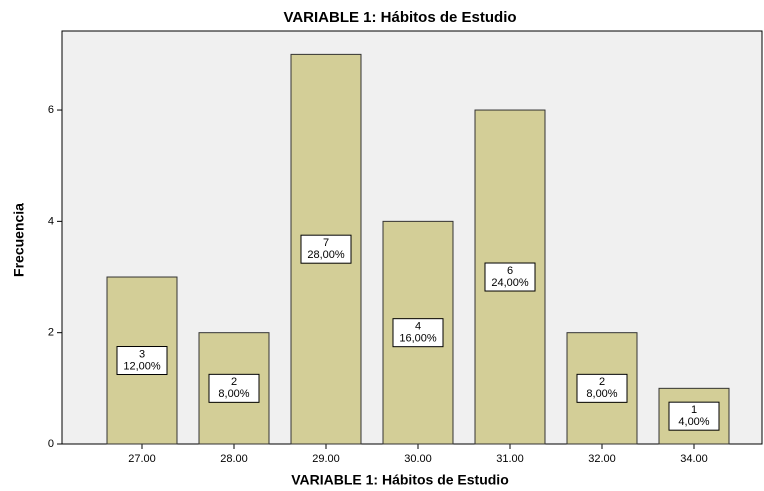 The height and width of the screenshot is (491, 764). I want to click on percent-label: 16,00%, so click(418, 339).